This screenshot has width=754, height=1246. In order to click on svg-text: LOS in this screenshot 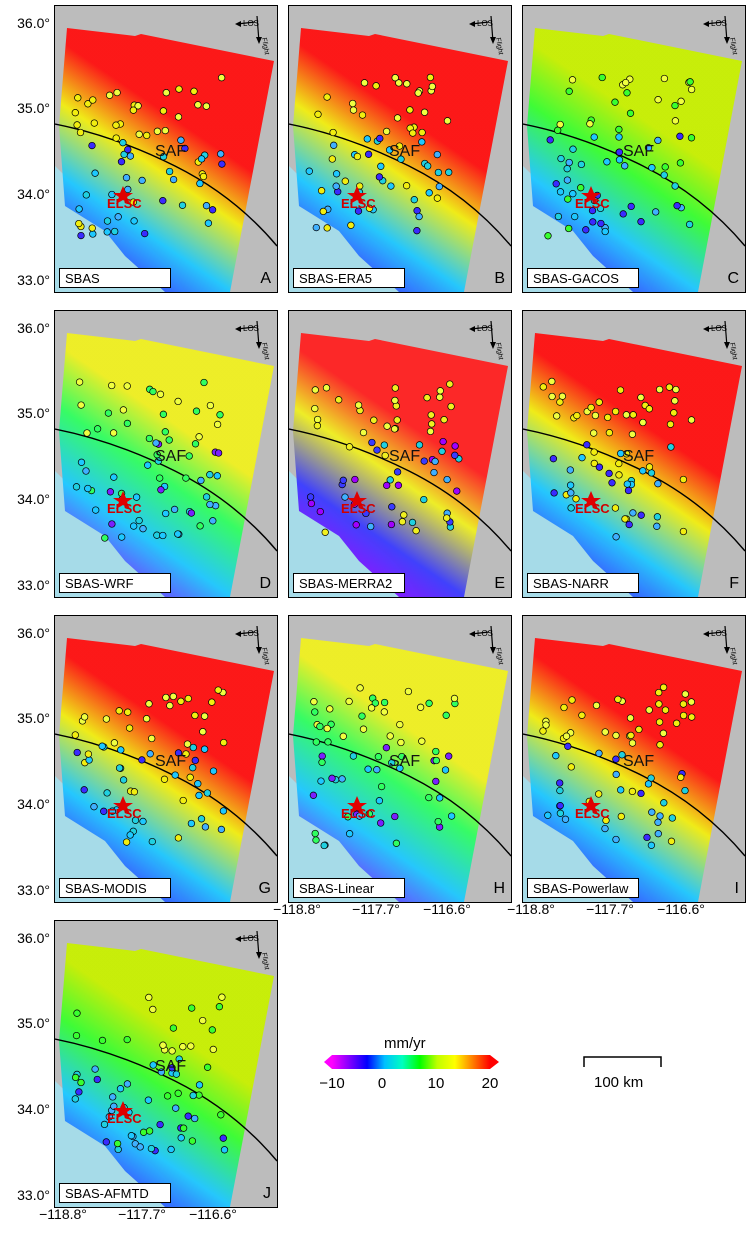, I will do `click(719, 23)`.